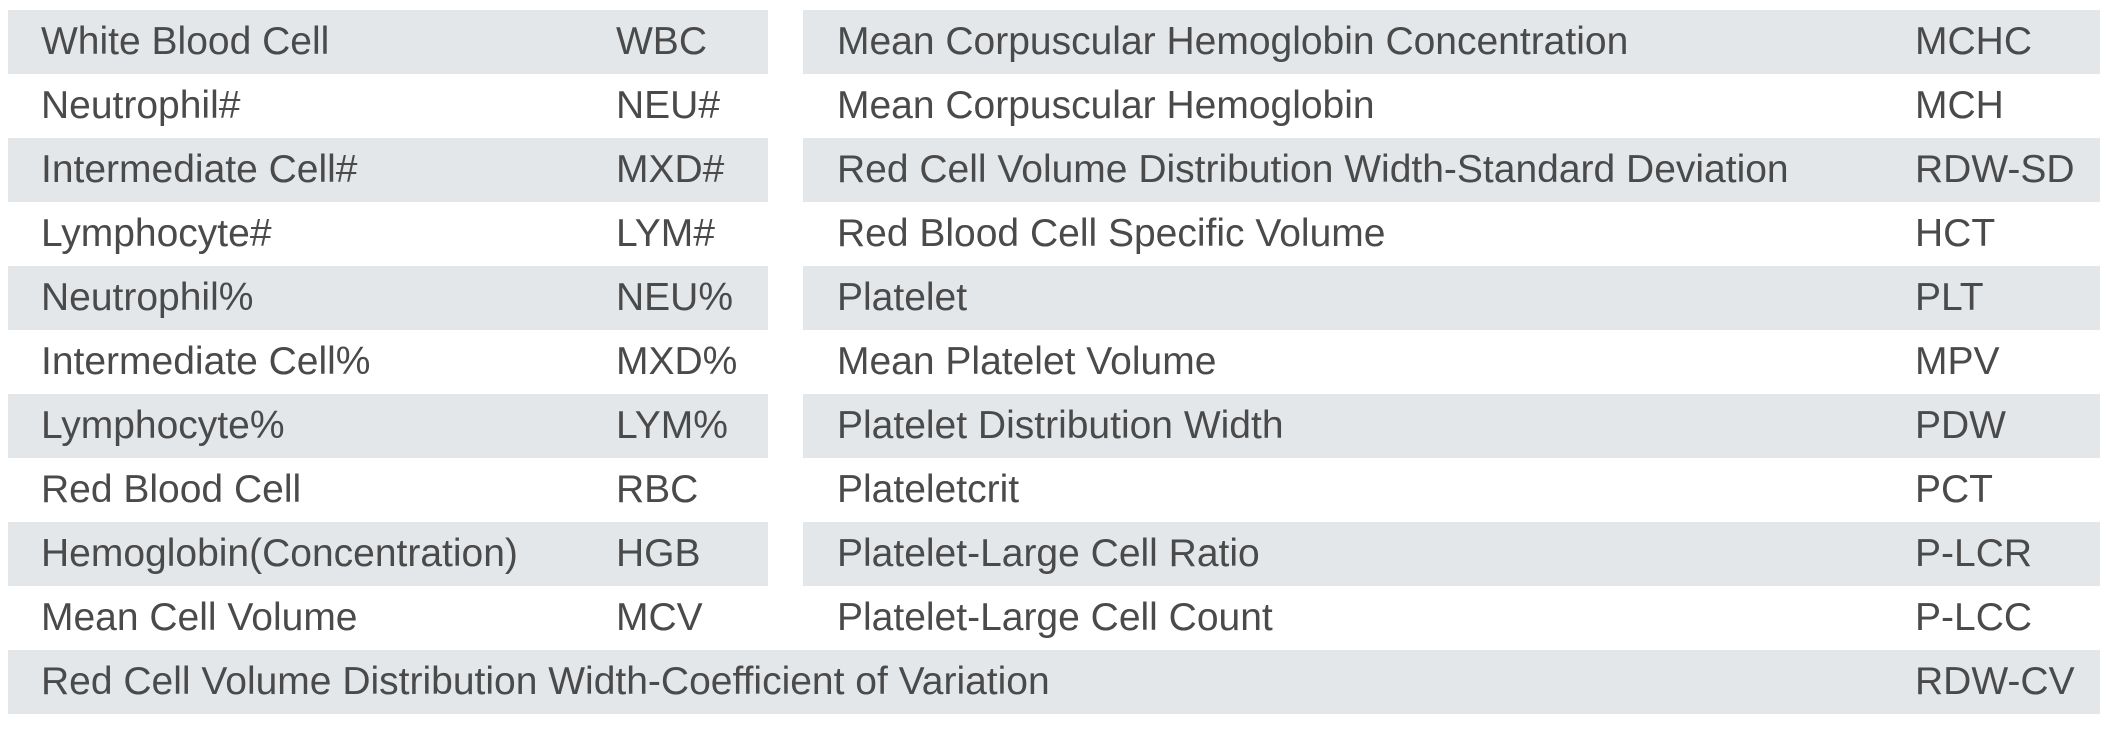 The width and height of the screenshot is (2111, 740). Describe the element at coordinates (1949, 297) in the screenshot. I see `right-parameter-abbr: PLT` at that location.